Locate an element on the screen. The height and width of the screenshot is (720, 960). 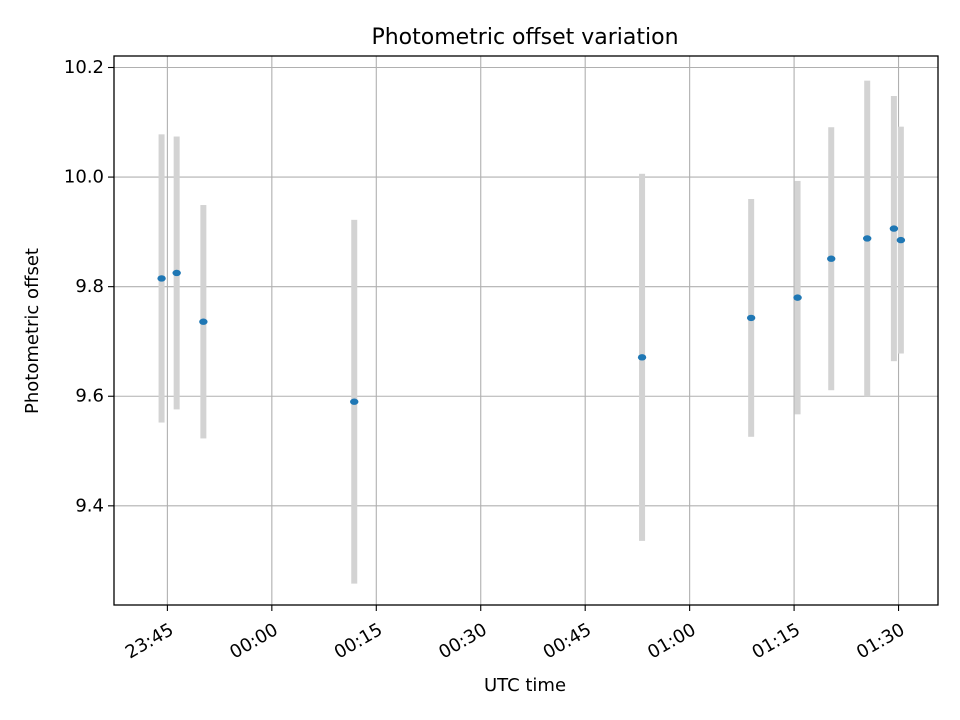
x-tick-label: 23:45 is located at coordinates (149, 641).